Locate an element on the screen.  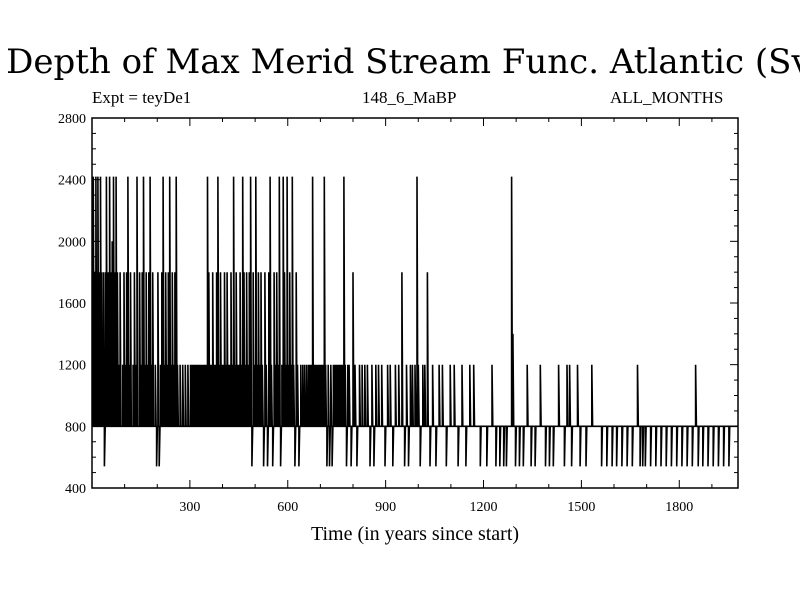
period-label: 148_6_MaBP is located at coordinates (409, 97).